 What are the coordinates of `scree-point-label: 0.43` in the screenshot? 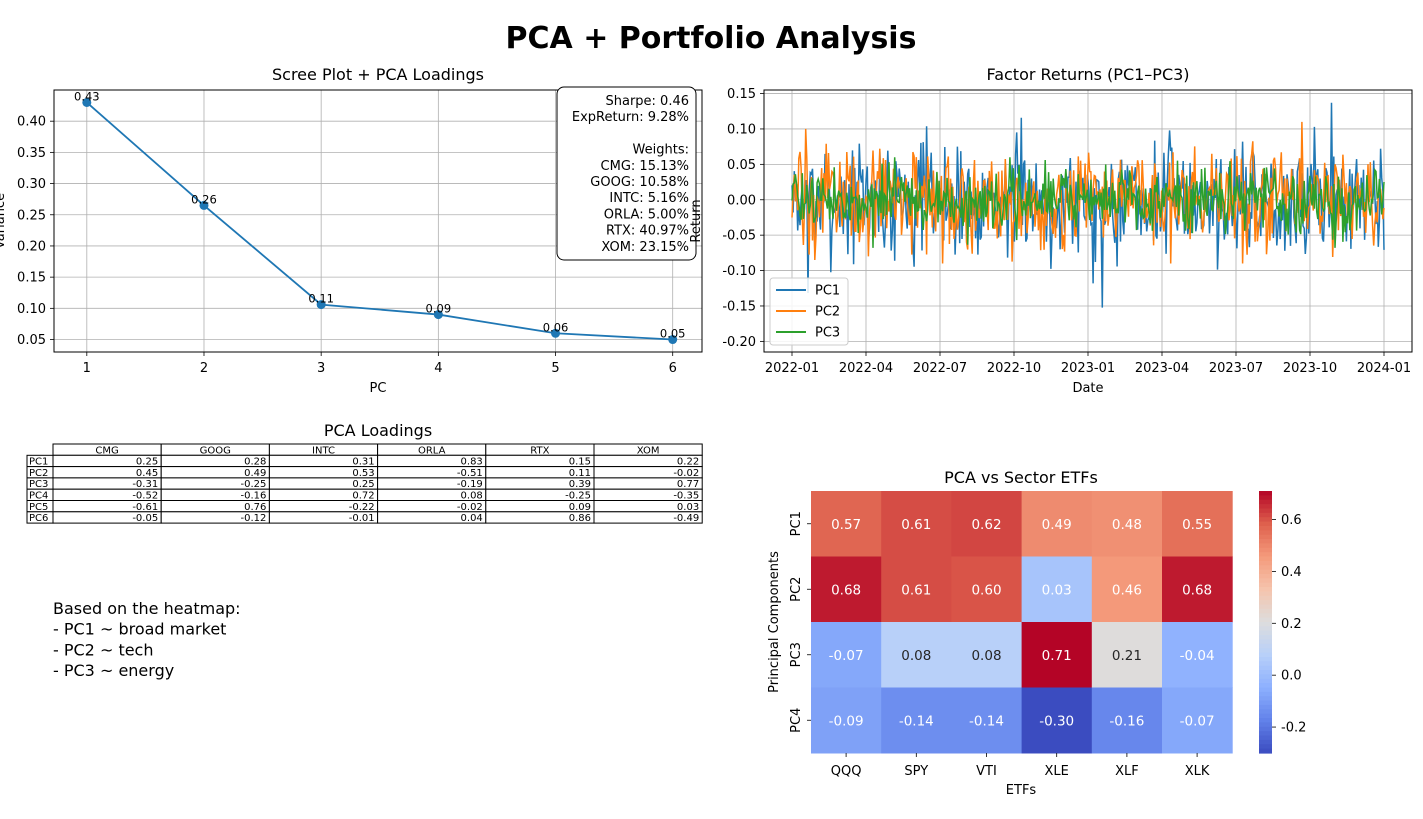 It's located at (87, 96).